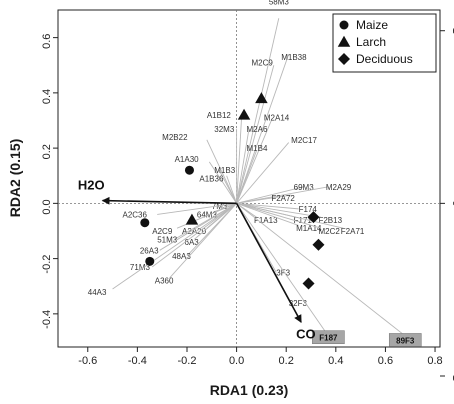 The width and height of the screenshot is (454, 404). I want to click on env-label-h2o: H2O, so click(91, 185).